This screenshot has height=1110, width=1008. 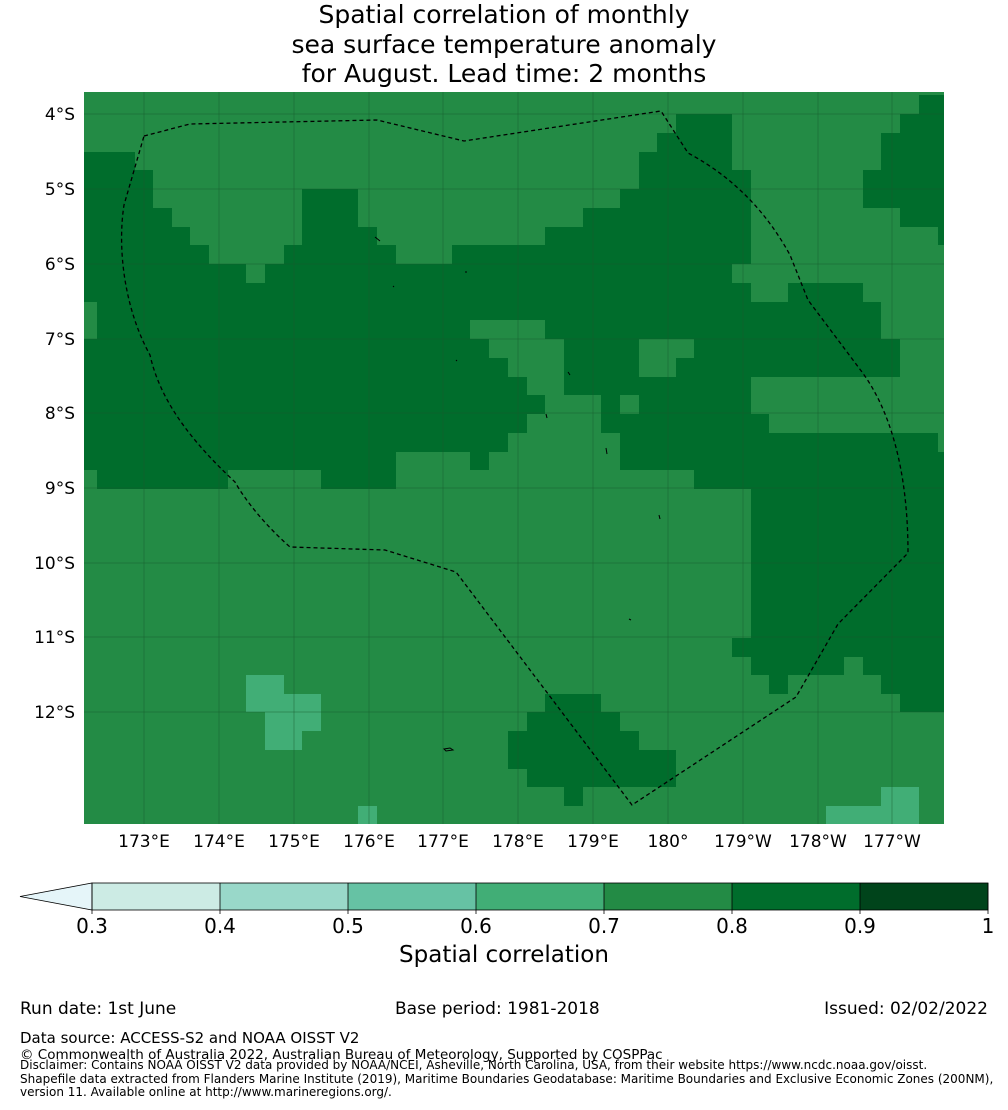 What do you see at coordinates (144, 842) in the screenshot?
I see `lon-label: 173°E` at bounding box center [144, 842].